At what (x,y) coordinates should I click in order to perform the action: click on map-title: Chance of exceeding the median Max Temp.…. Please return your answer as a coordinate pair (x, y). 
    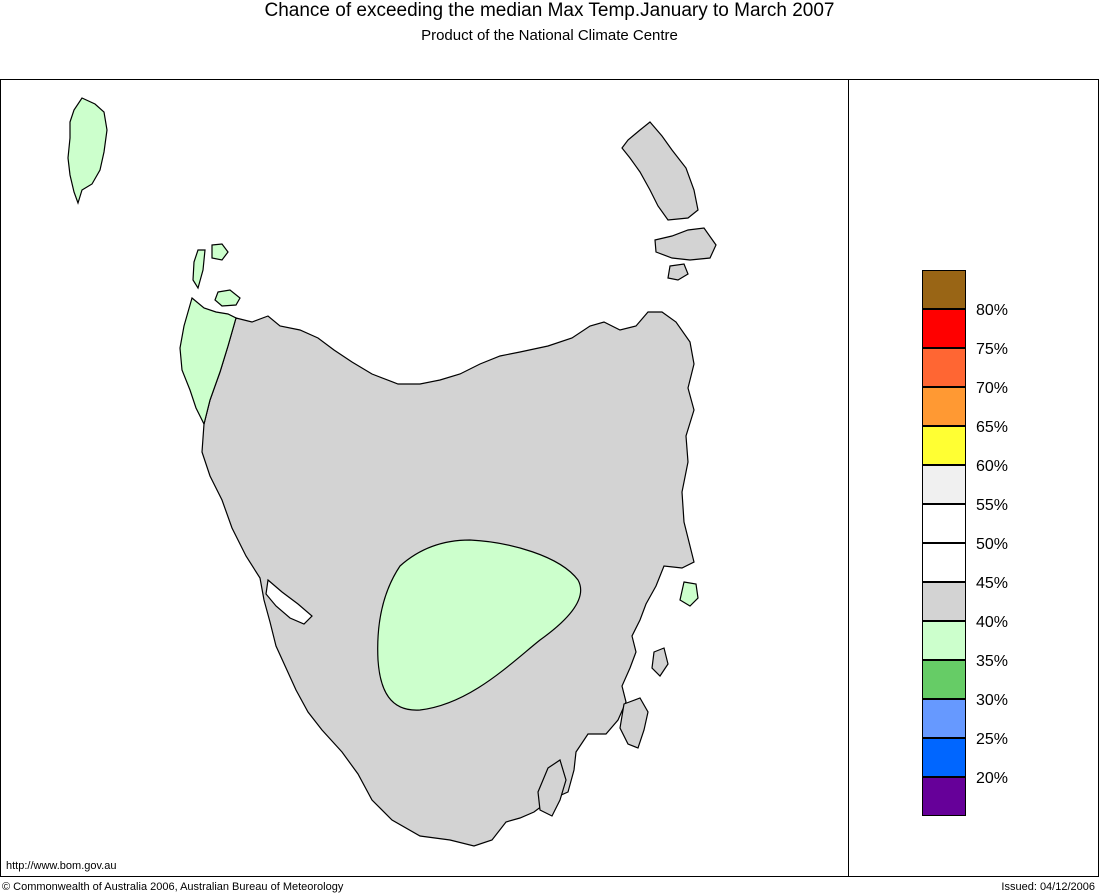
    Looking at the image, I should click on (549, 10).